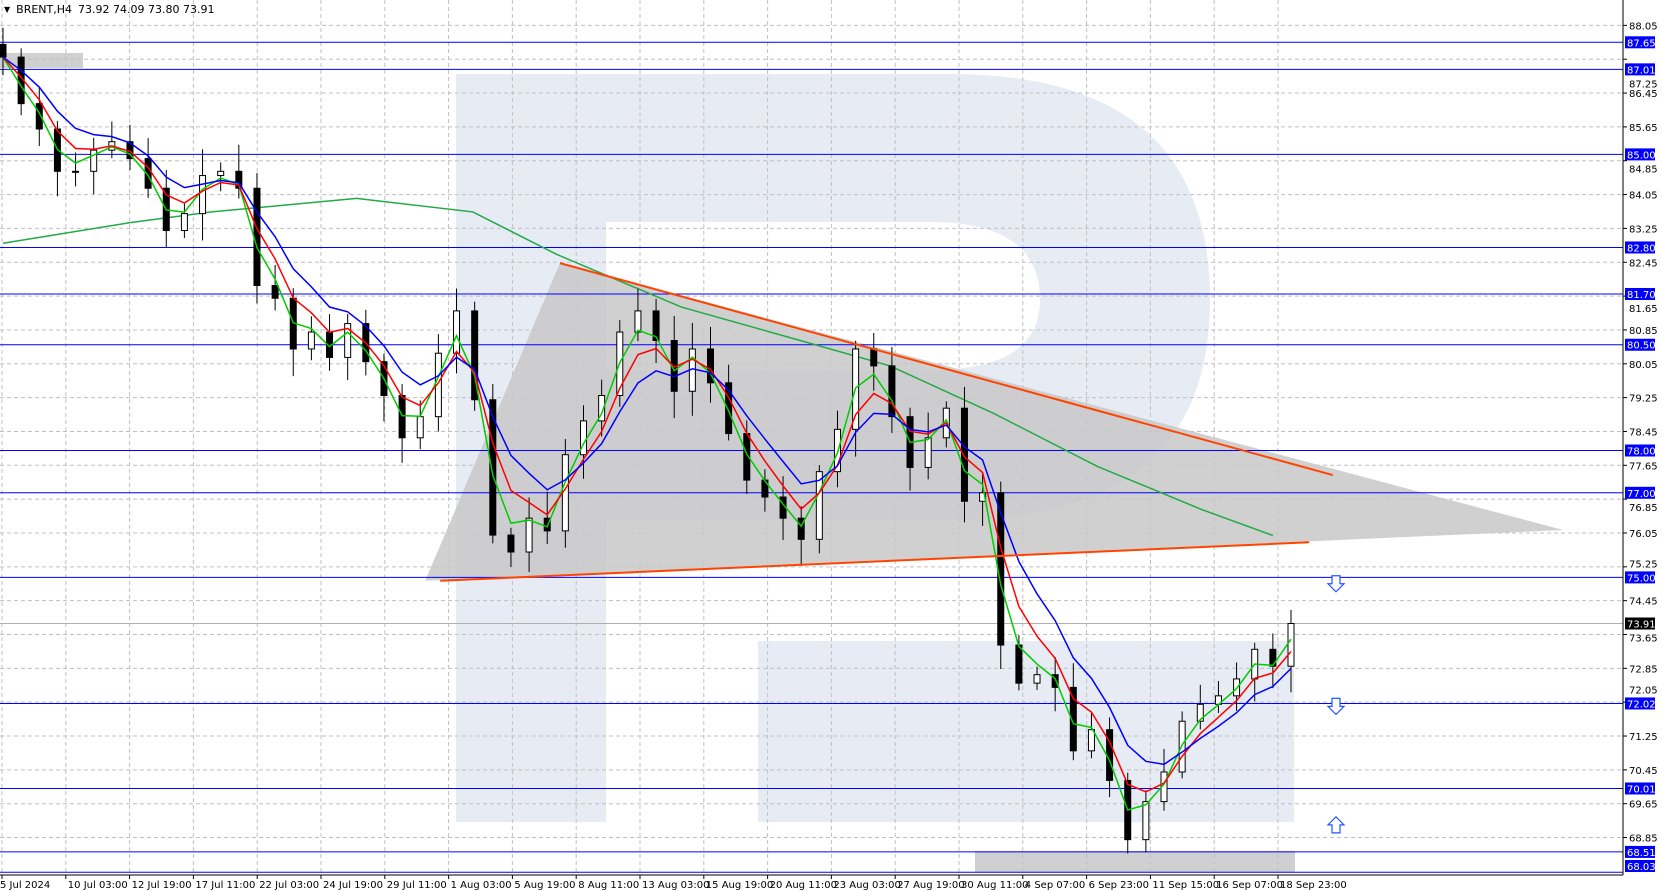  Describe the element at coordinates (803, 885) in the screenshot. I see `x-tick-label: 20 Aug 11:00` at that location.